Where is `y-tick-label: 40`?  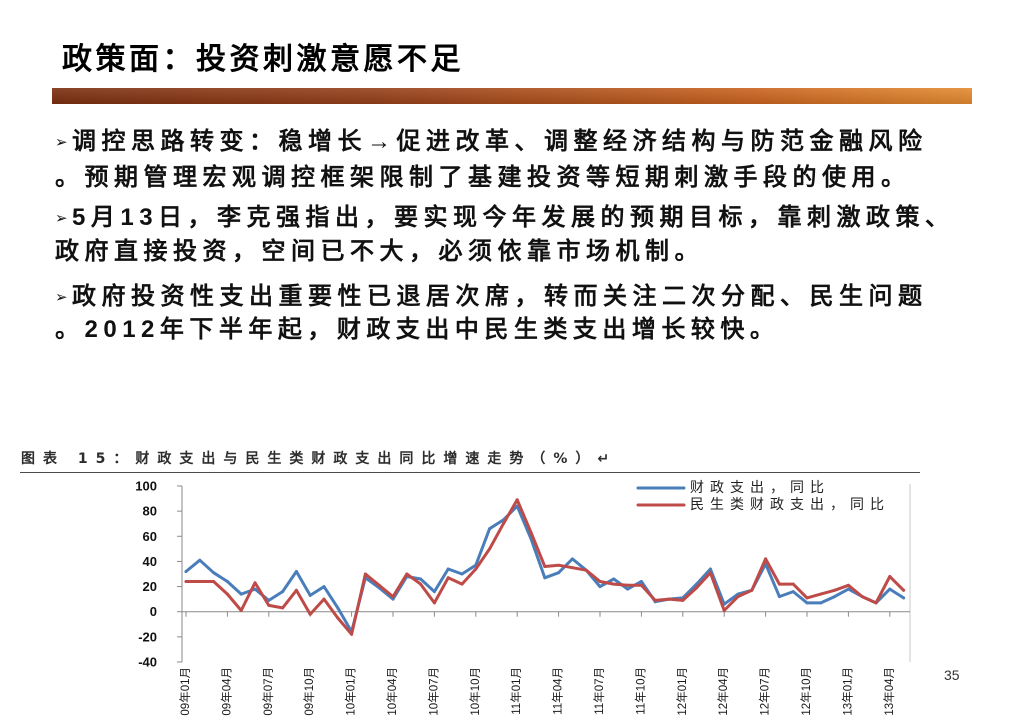
y-tick-label: 40 is located at coordinates (150, 561).